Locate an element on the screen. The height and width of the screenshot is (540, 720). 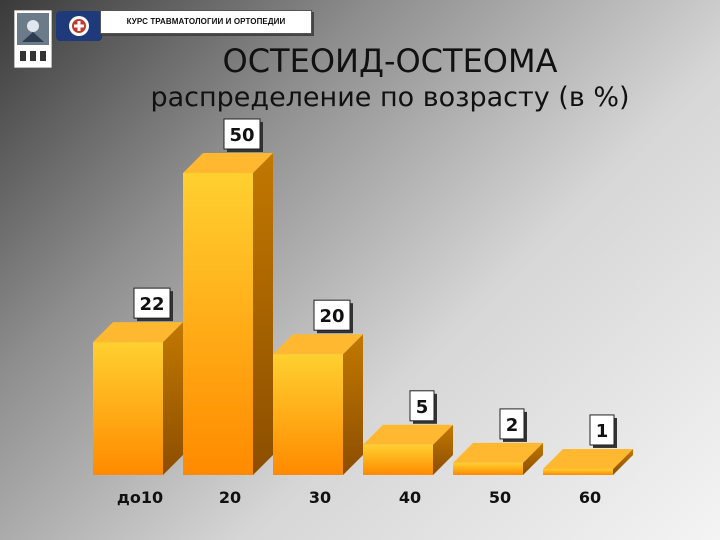
header: КУРС ТРАВМАТОЛОГИИ И ОРТОПЕДИИ is located at coordinates (163, 40).